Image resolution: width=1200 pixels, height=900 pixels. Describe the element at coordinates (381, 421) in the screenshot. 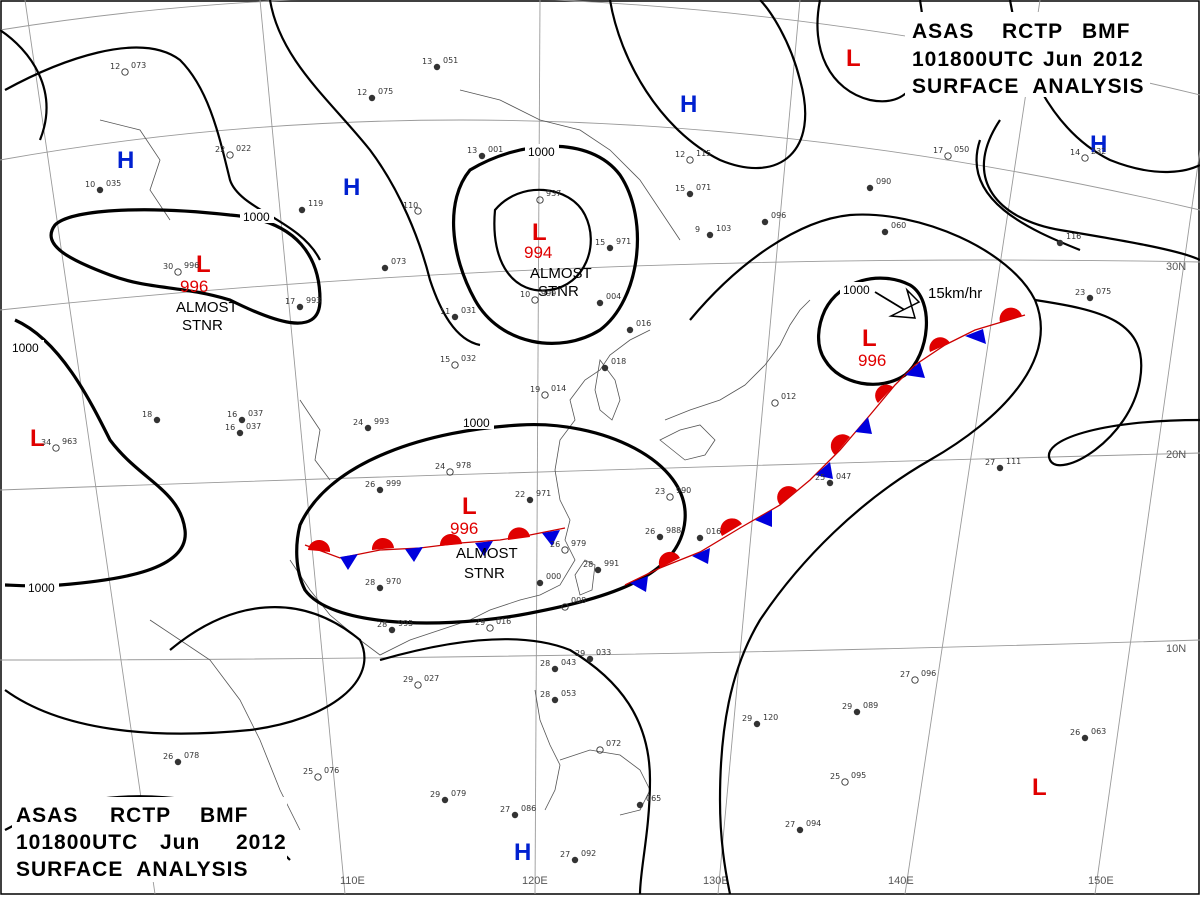

I see `station-pressure: 993` at that location.